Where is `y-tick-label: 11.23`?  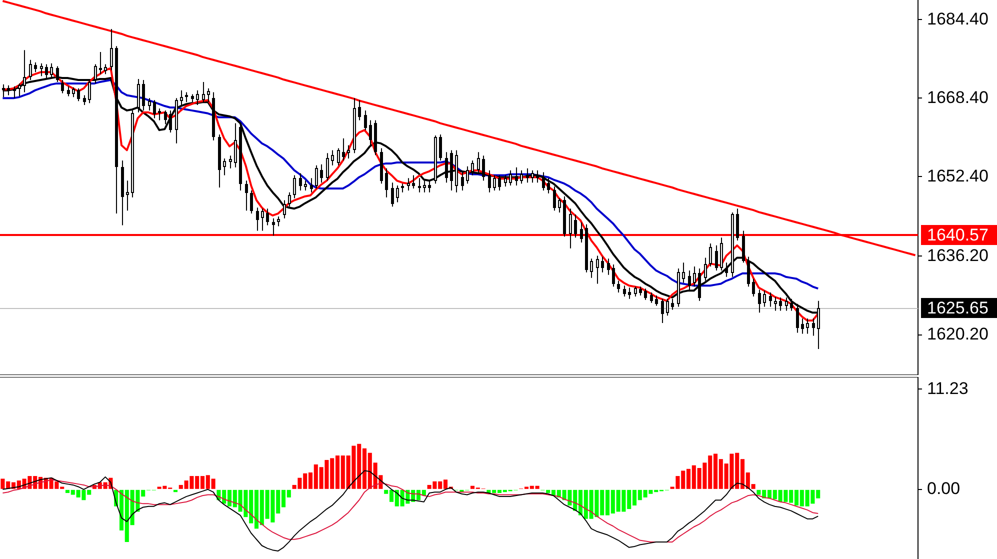
y-tick-label: 11.23 is located at coordinates (947, 388).